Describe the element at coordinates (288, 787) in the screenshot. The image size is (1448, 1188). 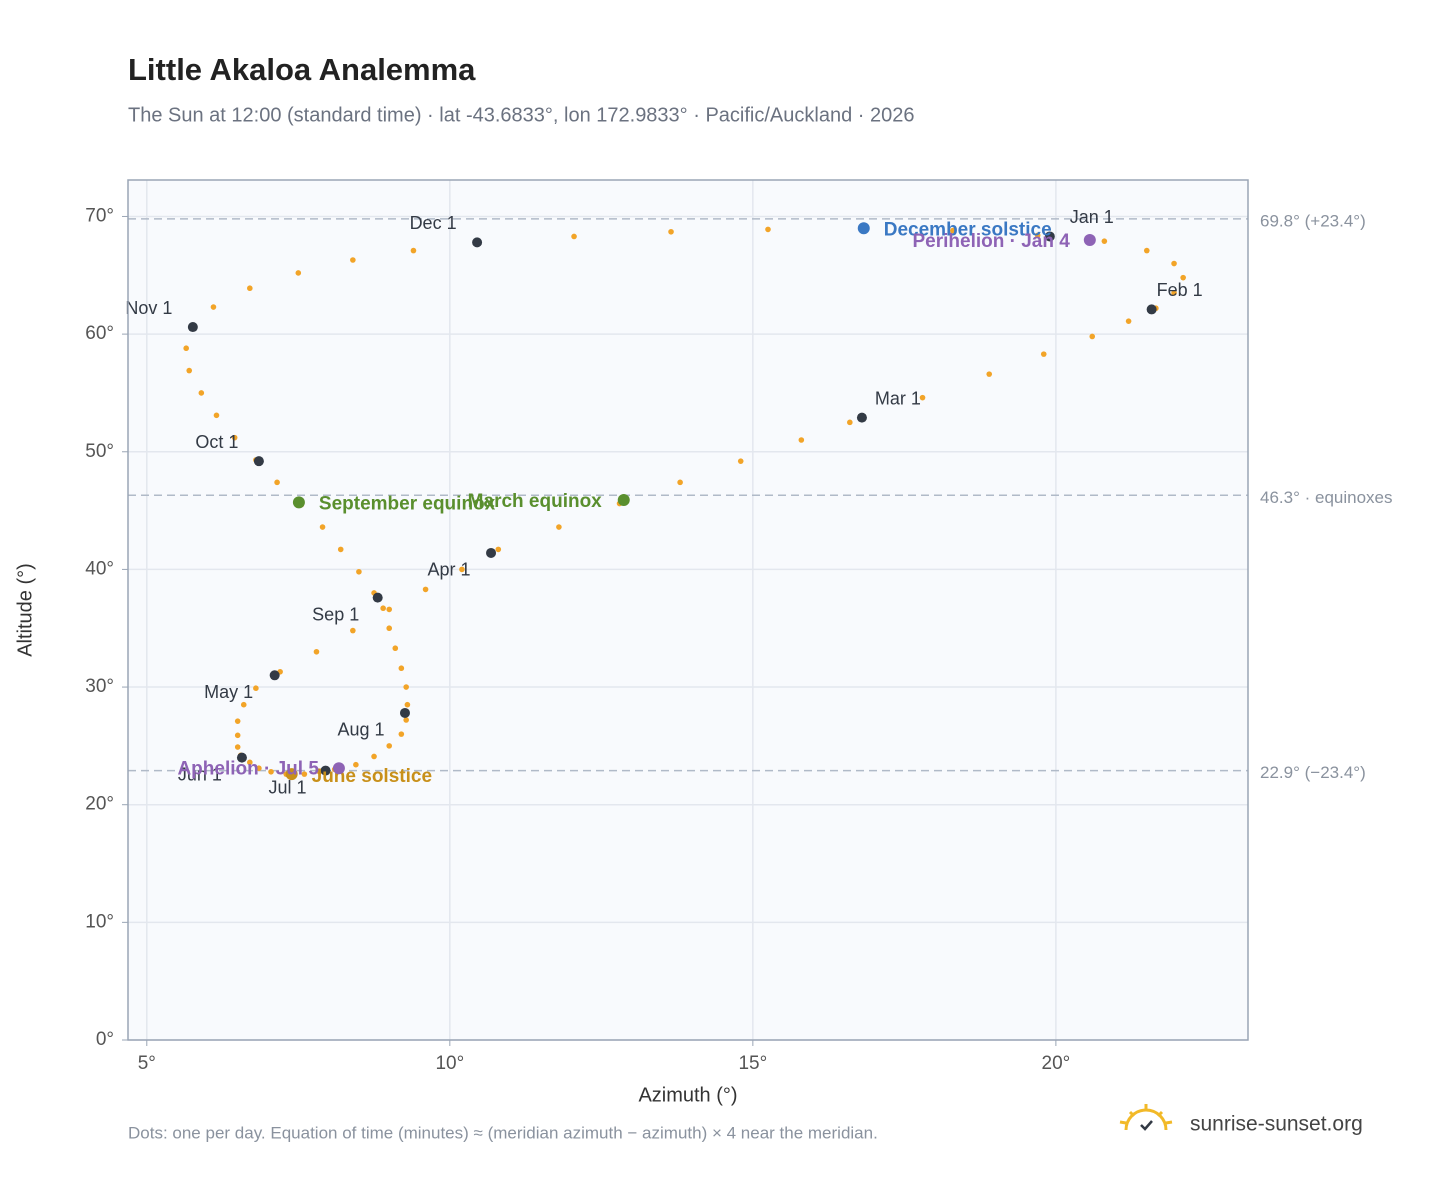
I see `month-label: Jul 1` at that location.